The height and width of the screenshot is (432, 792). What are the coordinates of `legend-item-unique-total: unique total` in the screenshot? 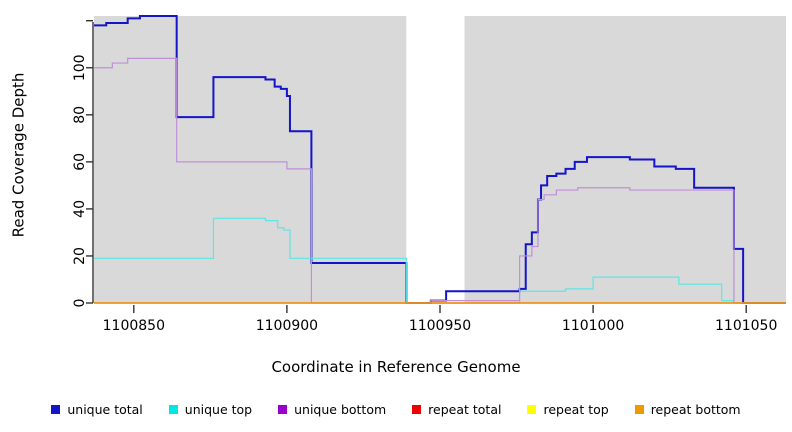 It's located at (97, 409).